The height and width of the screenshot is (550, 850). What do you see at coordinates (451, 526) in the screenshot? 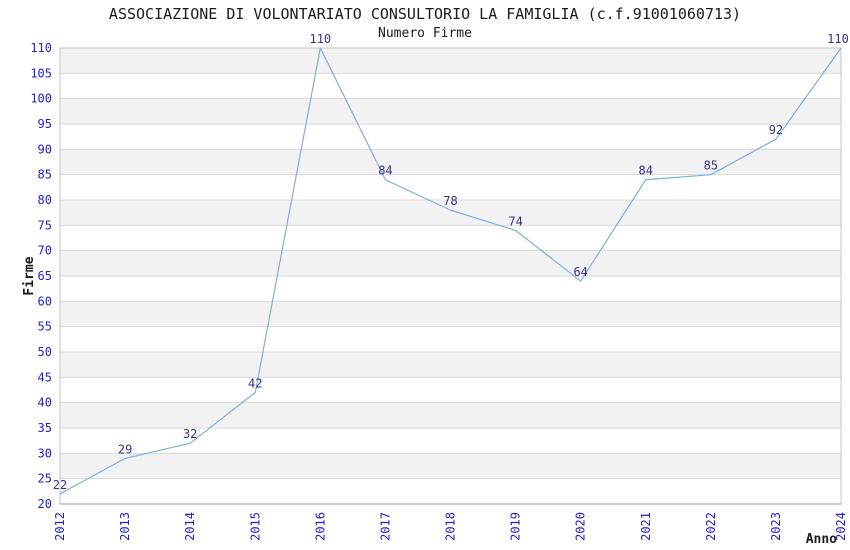
I see `x-tick-label: 2018` at bounding box center [451, 526].